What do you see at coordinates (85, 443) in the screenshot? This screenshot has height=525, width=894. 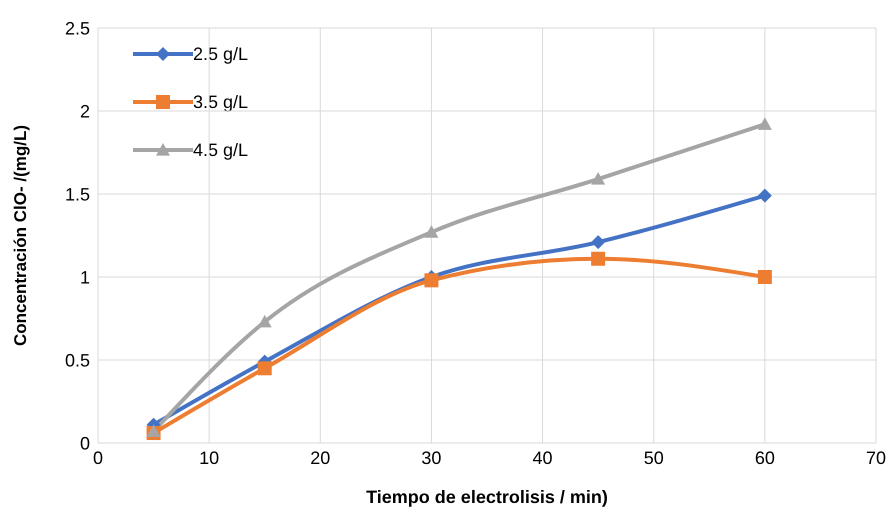 I see `y-tick-label: 0` at bounding box center [85, 443].